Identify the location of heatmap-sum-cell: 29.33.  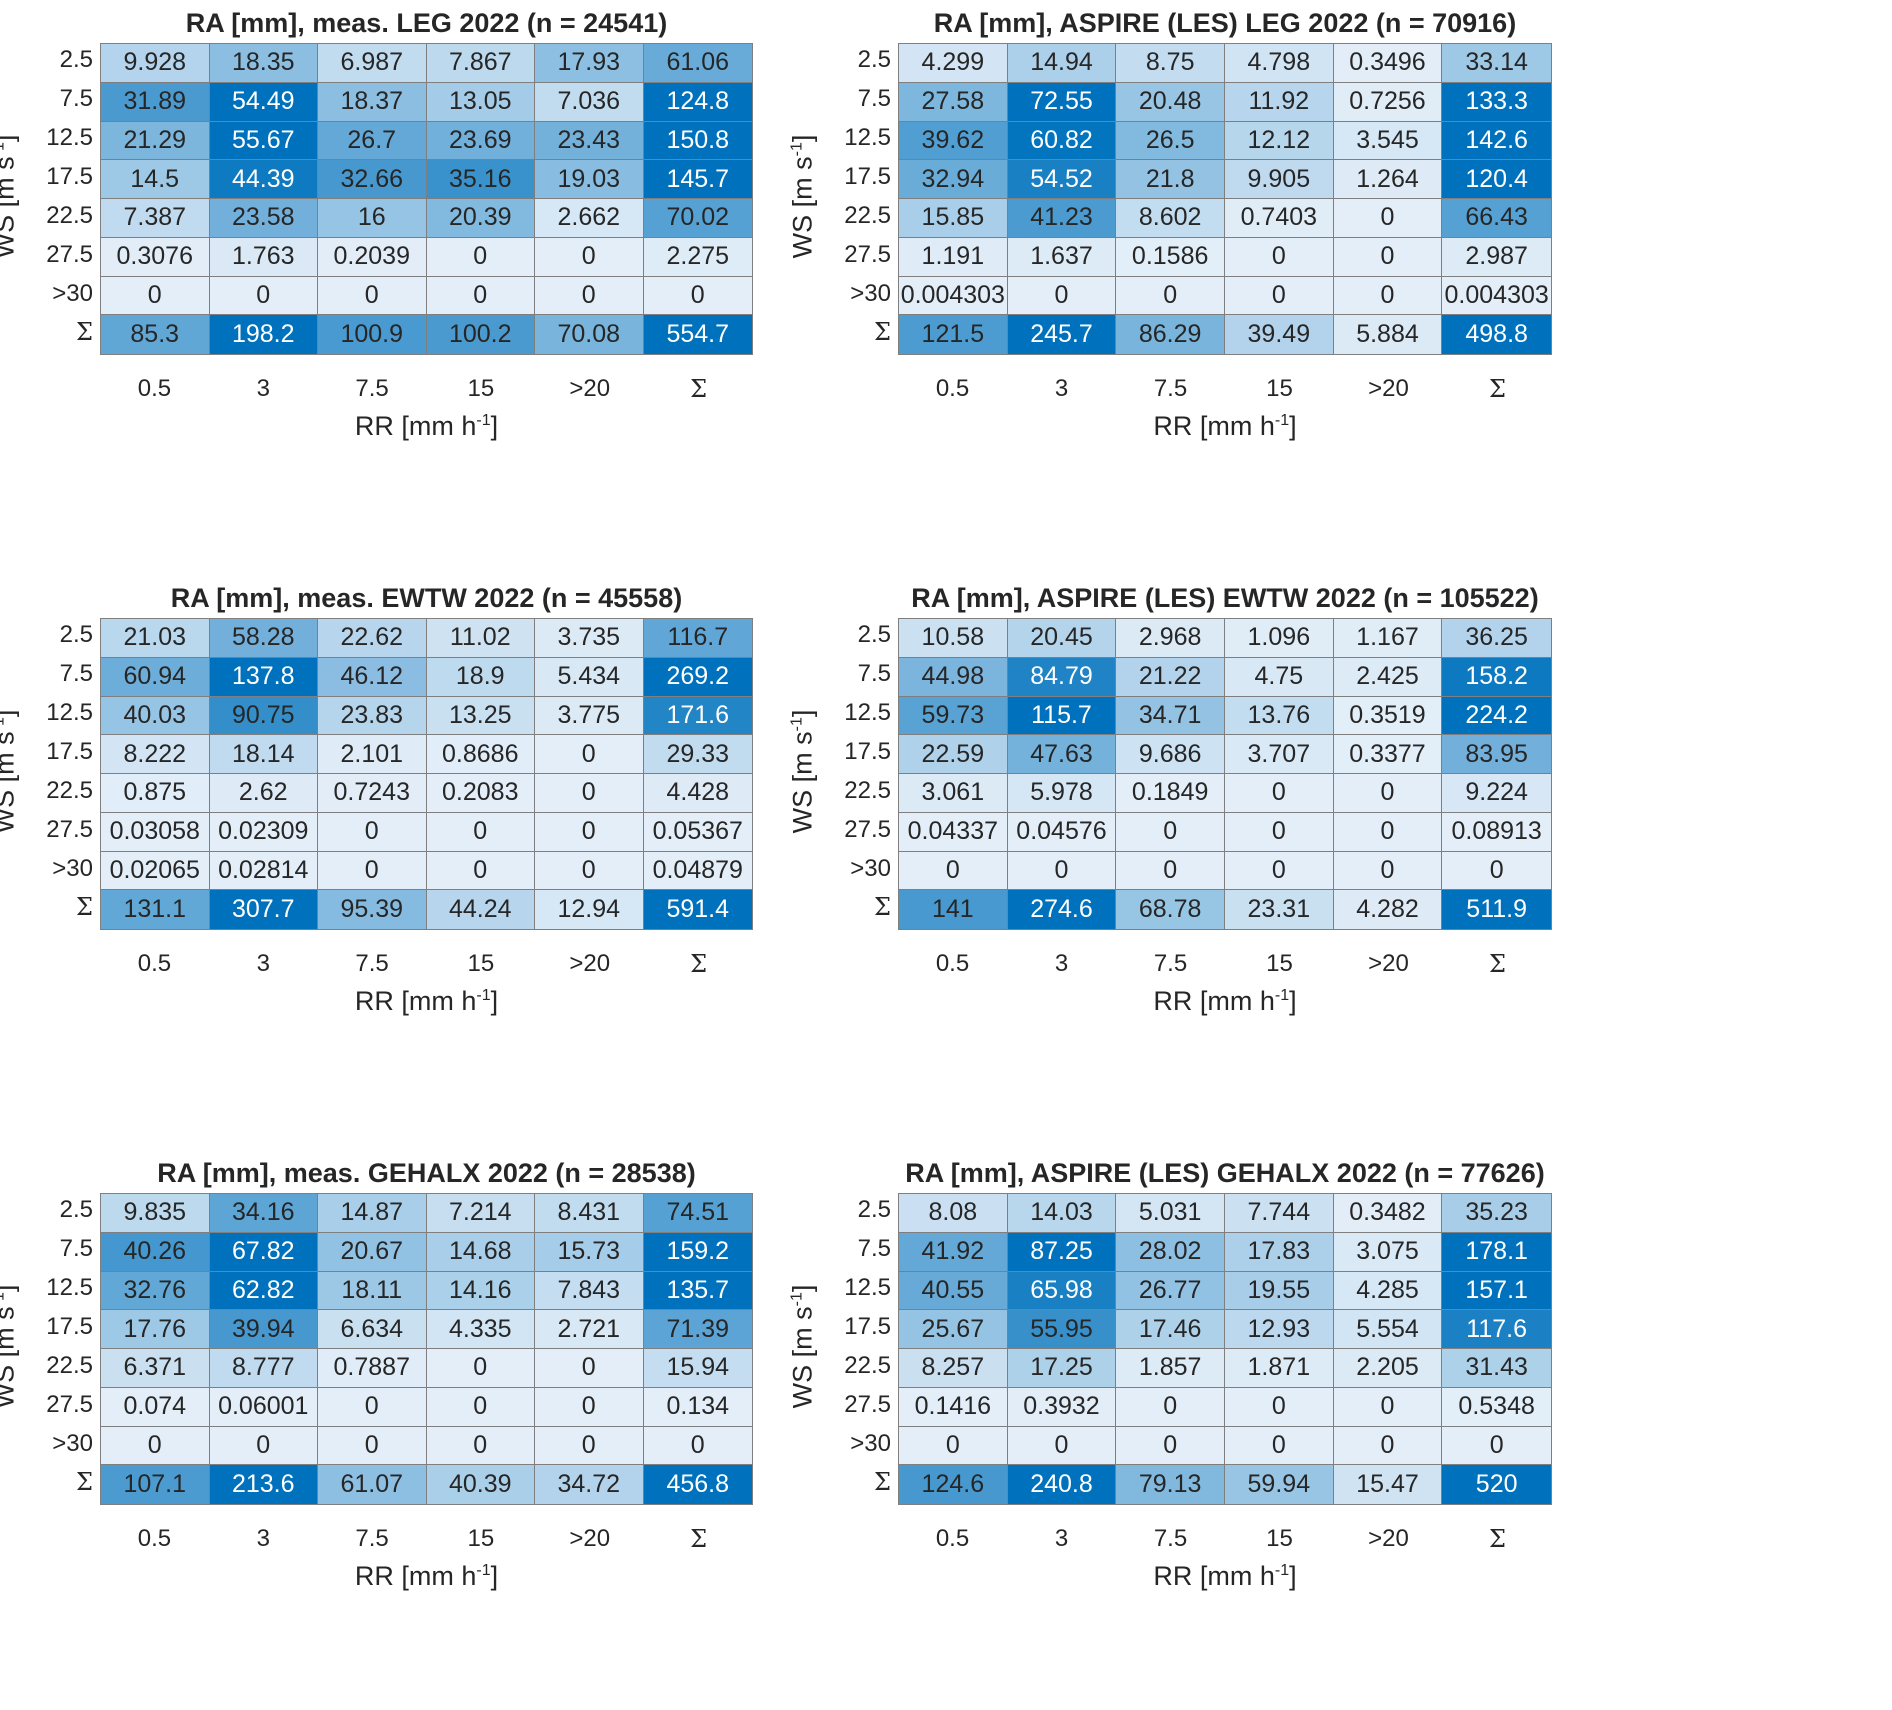
(697, 754).